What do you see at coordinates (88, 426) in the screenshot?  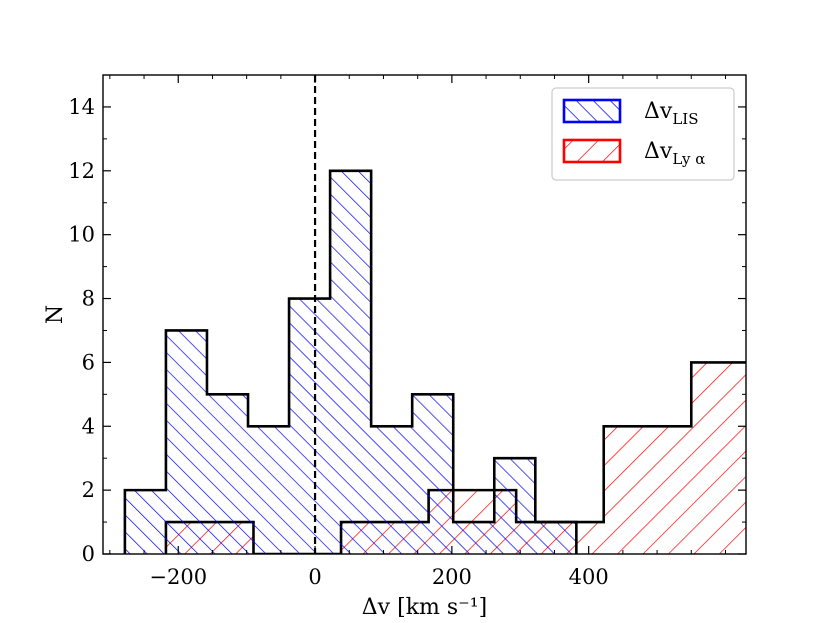 I see `y-tick-label: 4` at bounding box center [88, 426].